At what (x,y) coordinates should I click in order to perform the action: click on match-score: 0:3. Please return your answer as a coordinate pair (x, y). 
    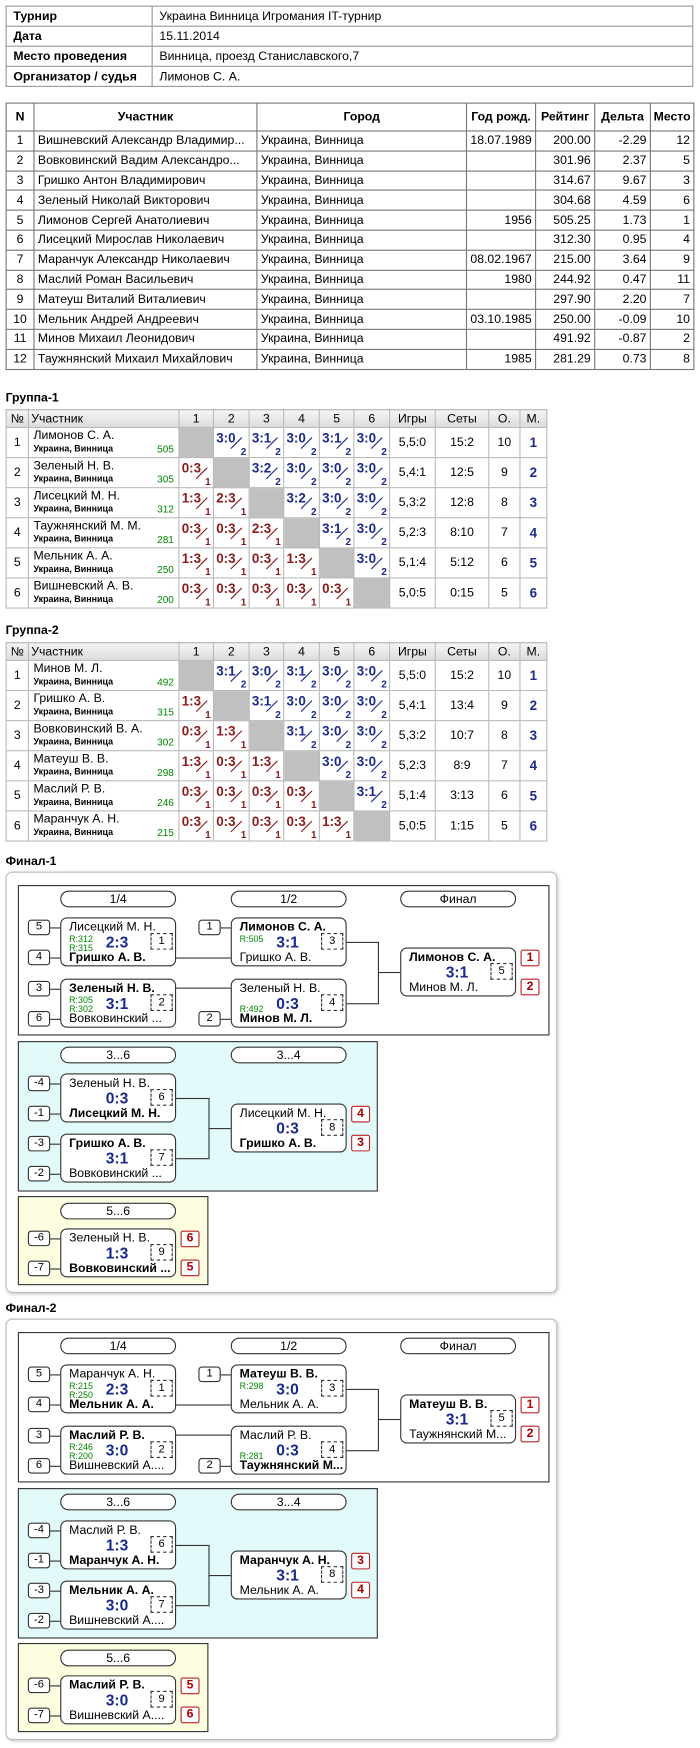
    Looking at the image, I should click on (287, 1003).